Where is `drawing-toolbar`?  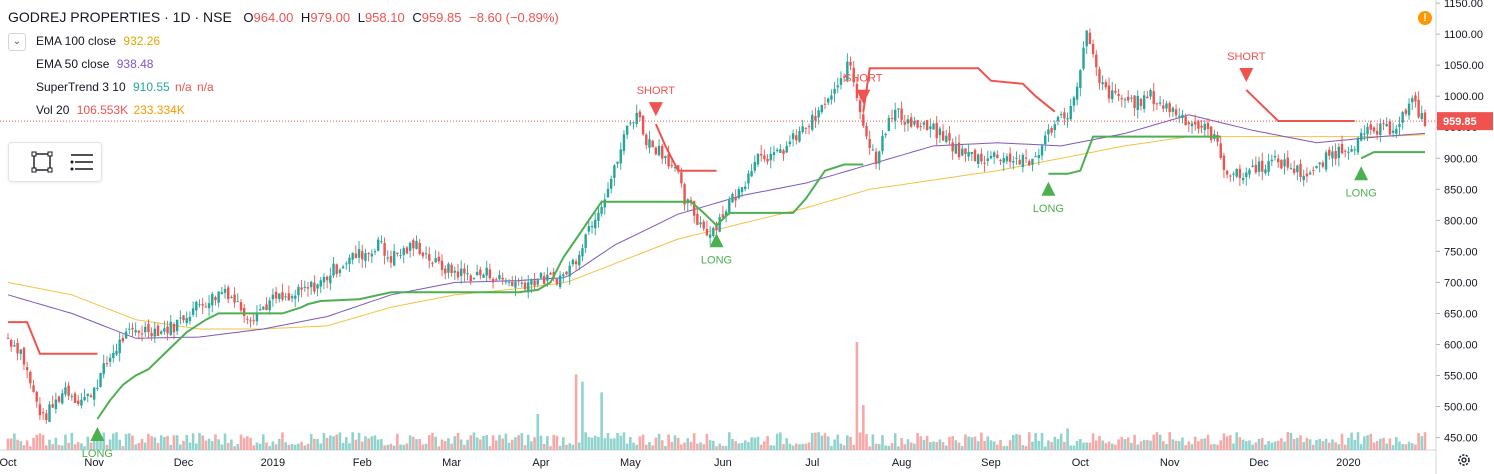 drawing-toolbar is located at coordinates (55, 162).